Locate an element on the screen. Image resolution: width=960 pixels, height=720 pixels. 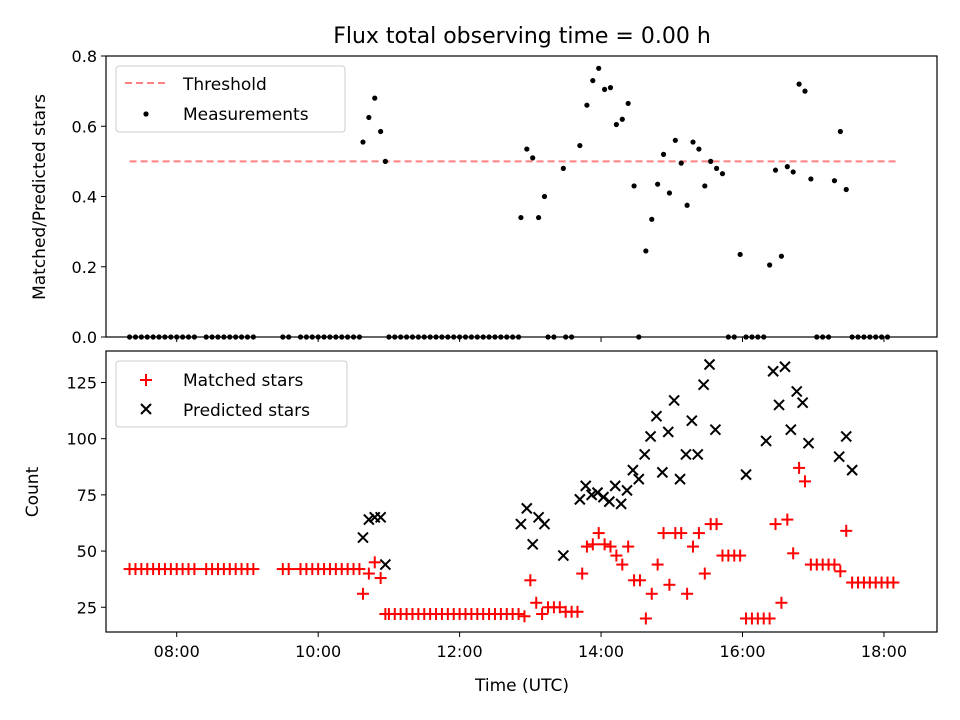
chart-title: Flux total observing time = 0.00 h is located at coordinates (522, 36).